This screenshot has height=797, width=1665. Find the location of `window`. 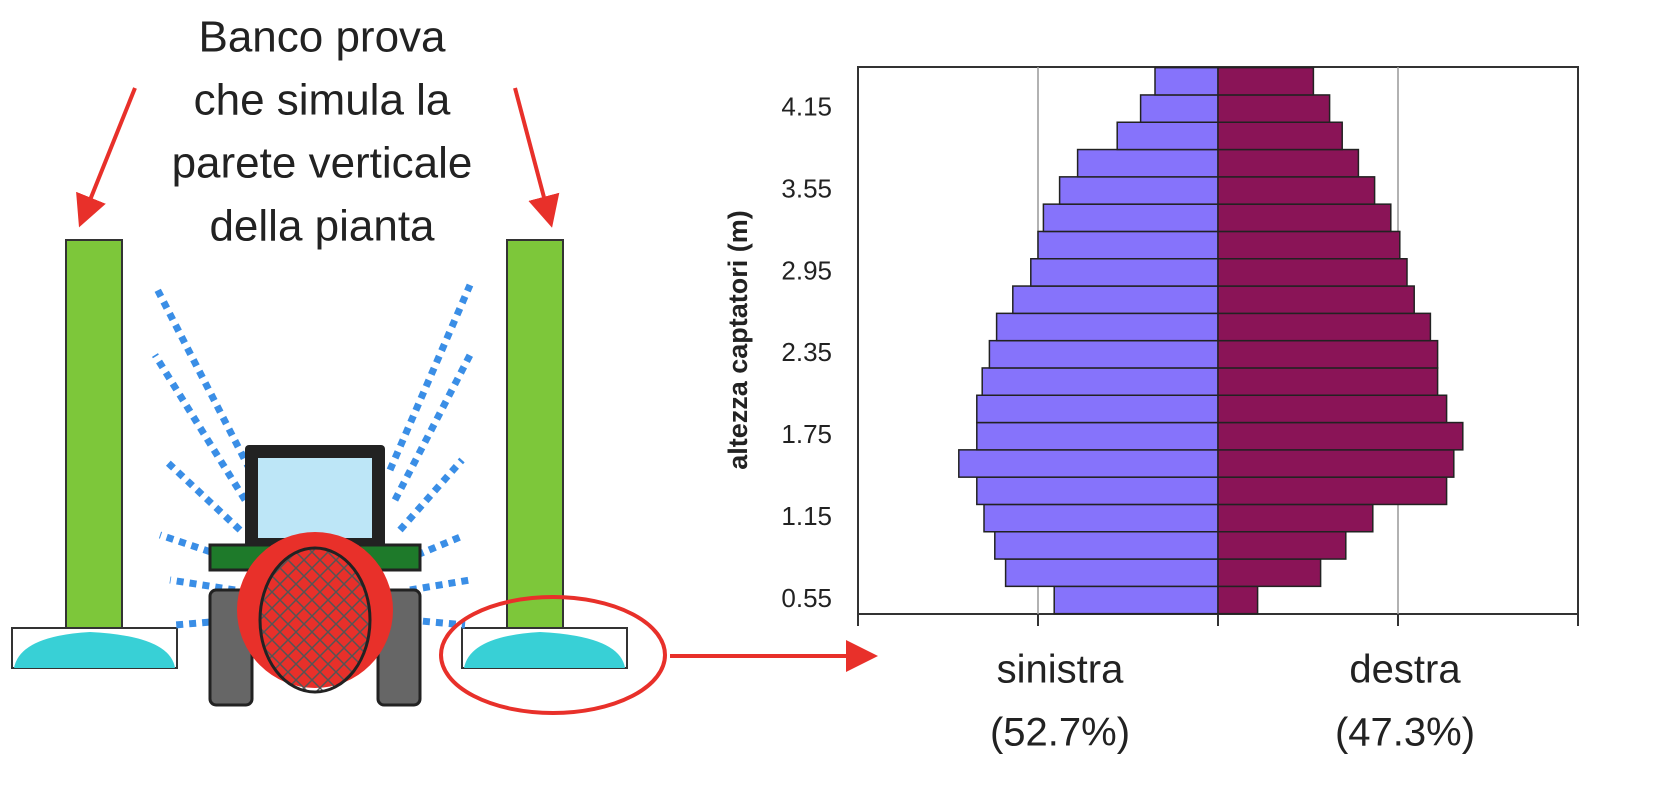

window is located at coordinates (315, 498).